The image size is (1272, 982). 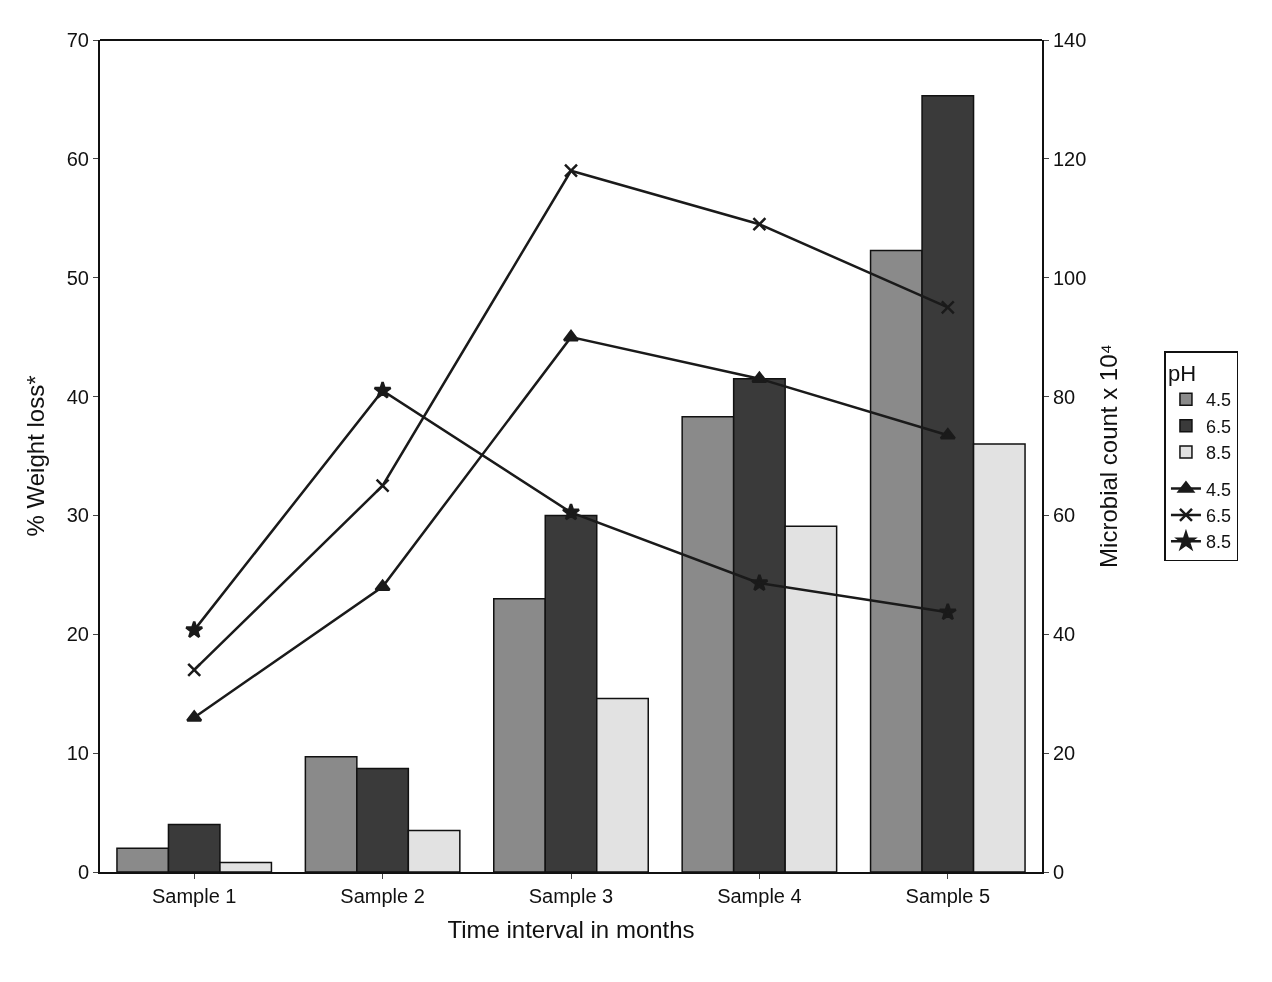 I want to click on y2-tick-label: 40, so click(x=1064, y=634).